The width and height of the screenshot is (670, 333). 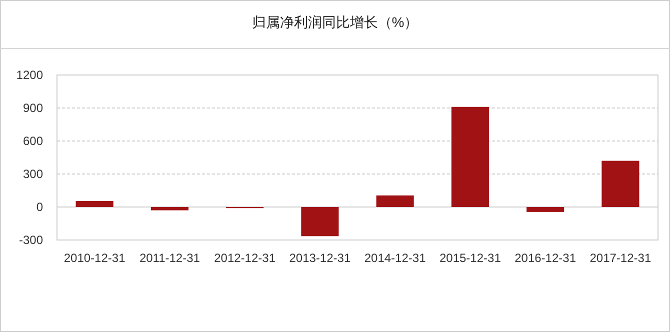 What do you see at coordinates (545, 258) in the screenshot?
I see `x-tick-label: 2016-12-31` at bounding box center [545, 258].